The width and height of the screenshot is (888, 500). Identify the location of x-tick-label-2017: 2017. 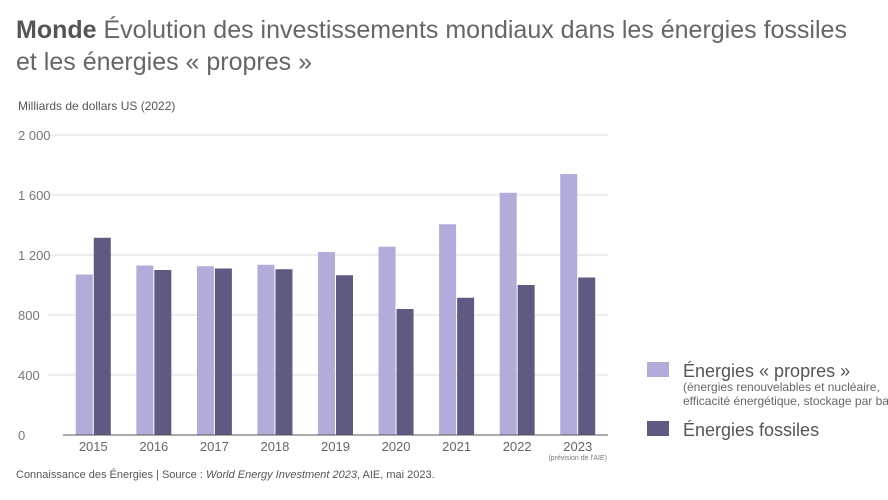
(214, 446).